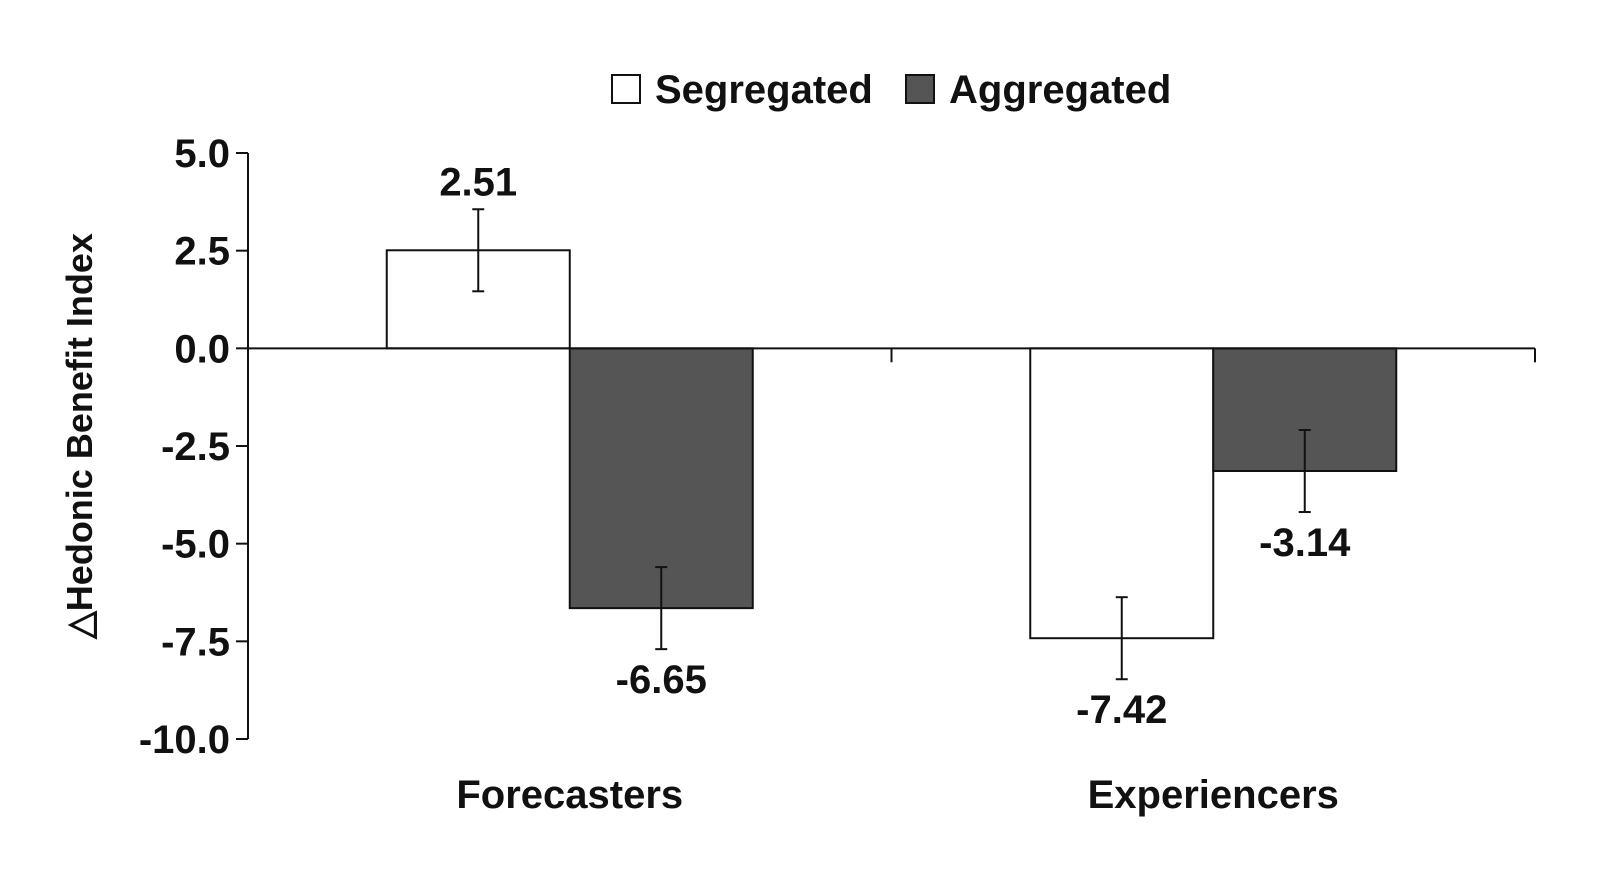 The width and height of the screenshot is (1600, 882). What do you see at coordinates (1121, 710) in the screenshot?
I see `data-label: -7.42` at bounding box center [1121, 710].